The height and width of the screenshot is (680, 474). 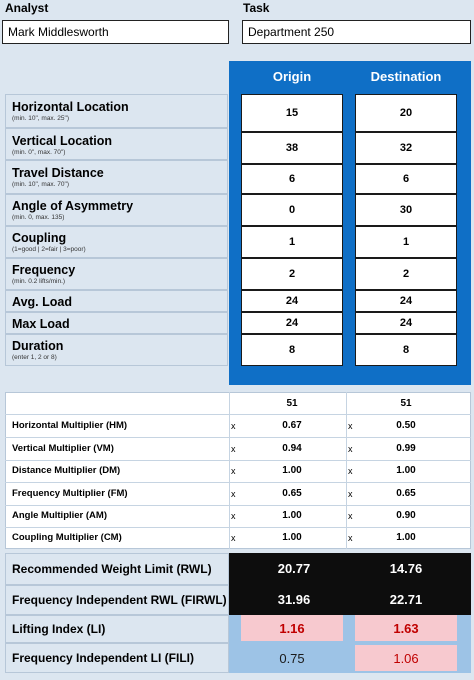 What do you see at coordinates (292, 537) in the screenshot?
I see `origin-cm-value: 1.00` at bounding box center [292, 537].